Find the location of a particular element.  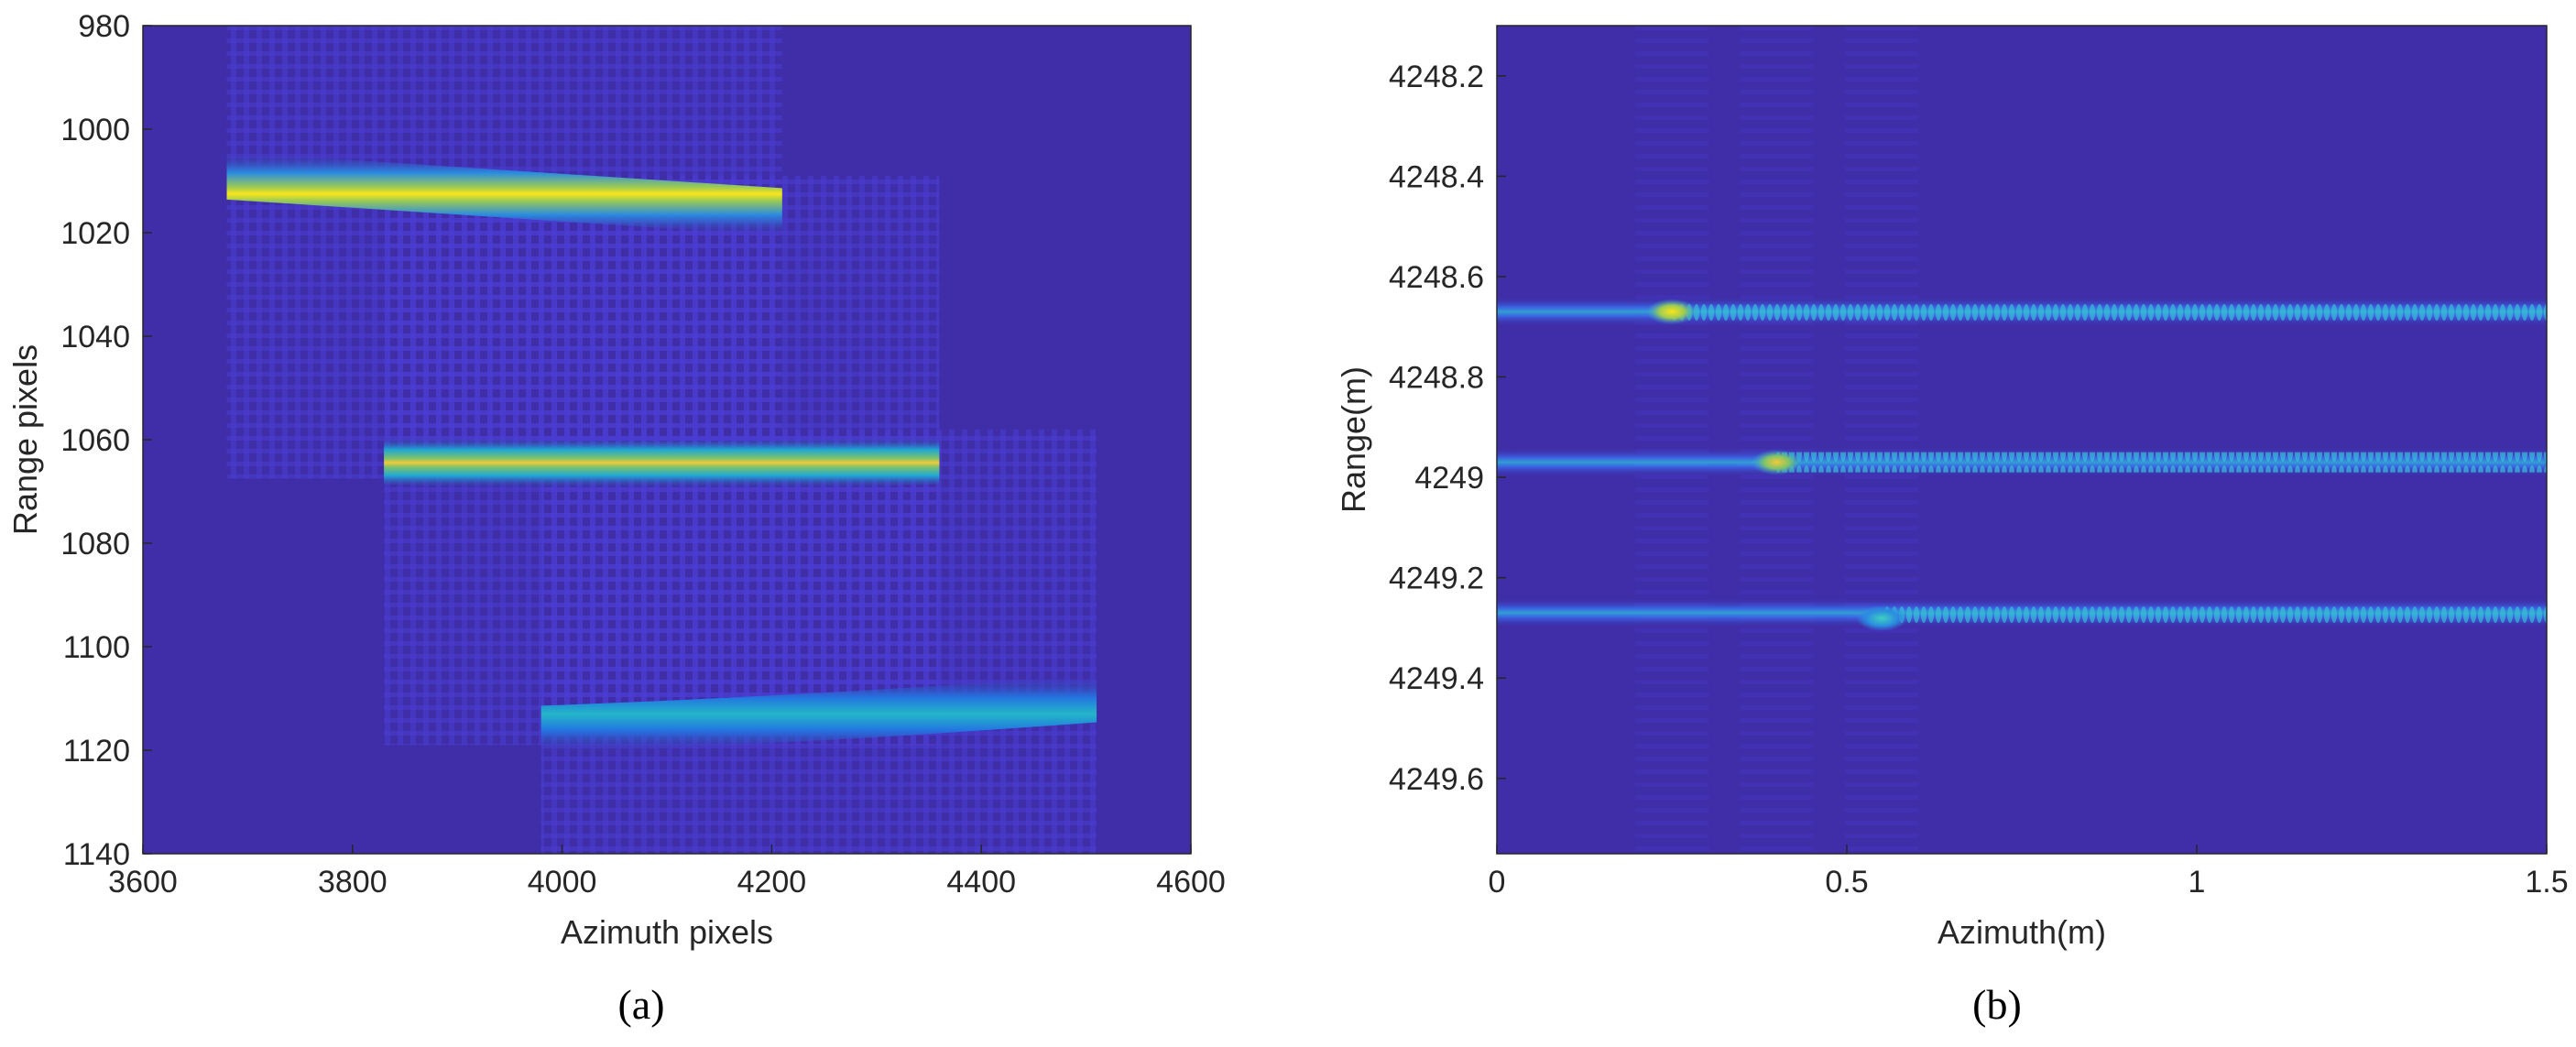

x-tick-label: 1.5 is located at coordinates (2547, 882).